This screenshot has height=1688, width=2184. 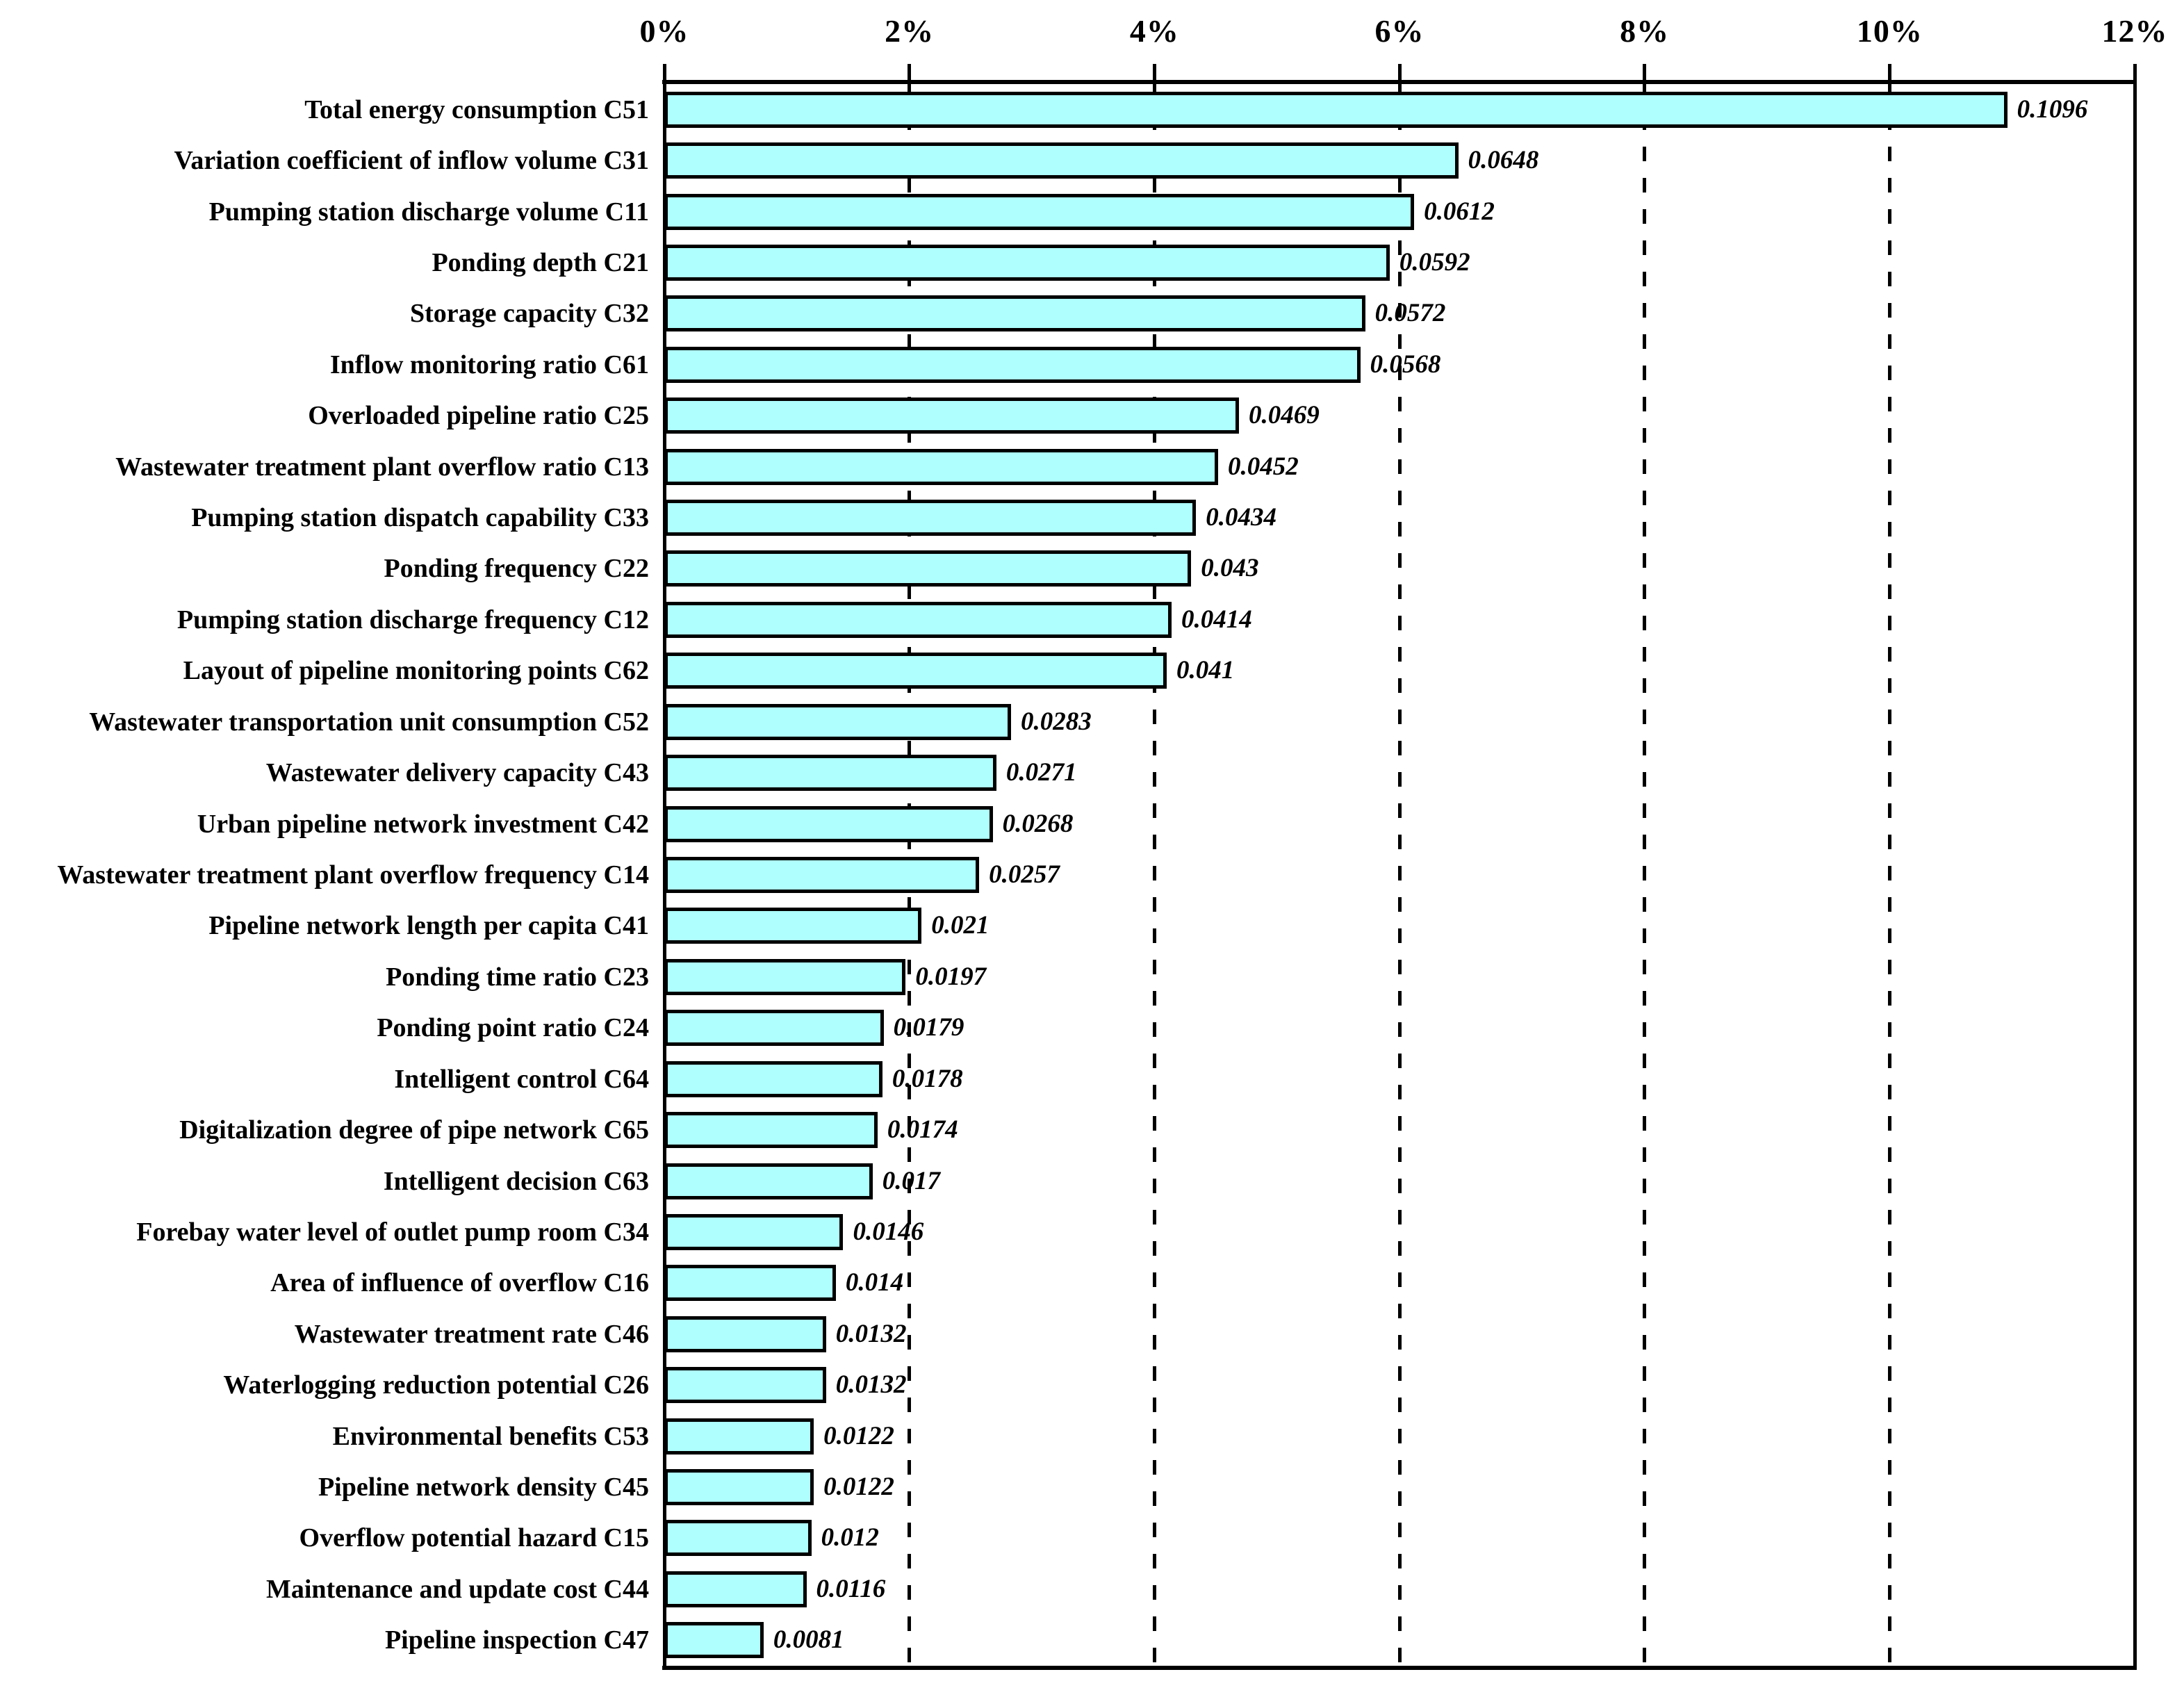 I want to click on x-axis-tick-label: 0%, so click(x=664, y=31).